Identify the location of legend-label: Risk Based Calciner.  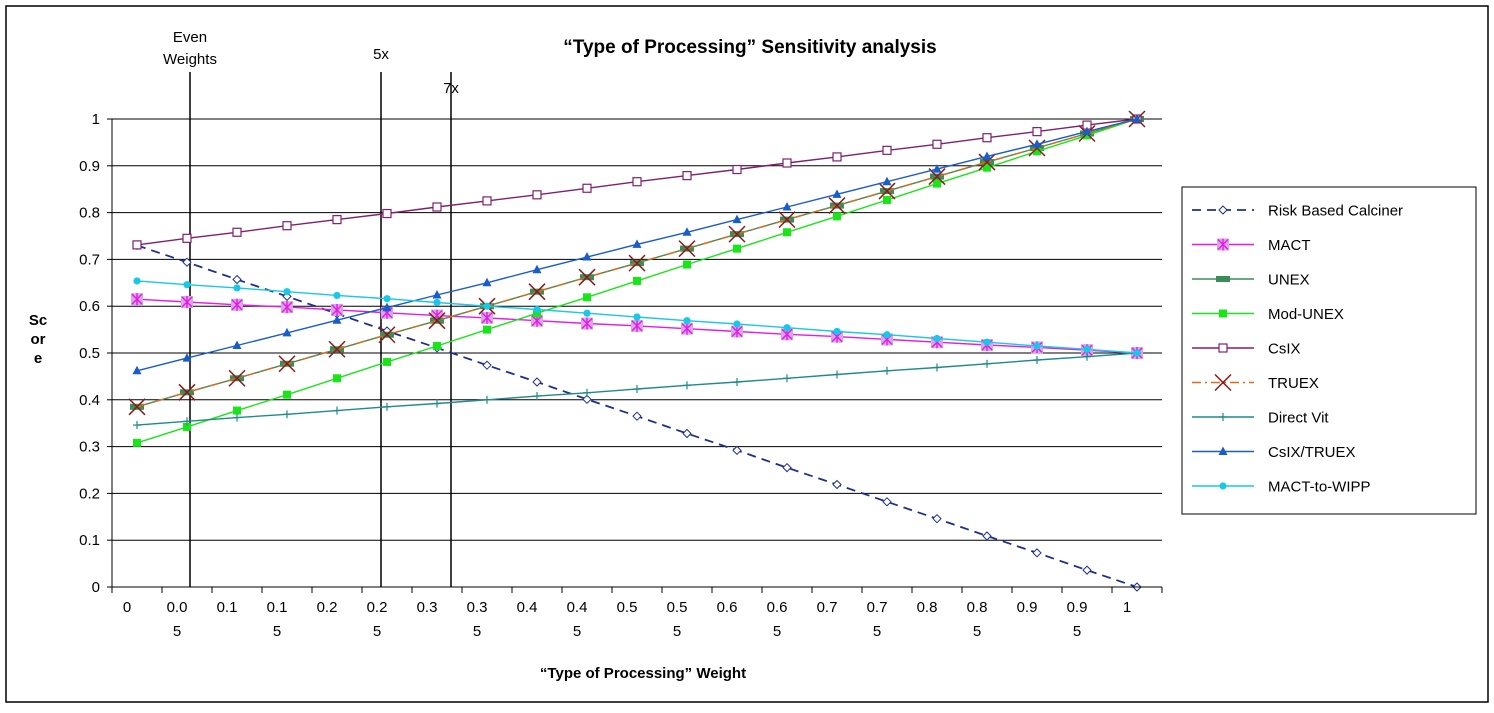
(1335, 211).